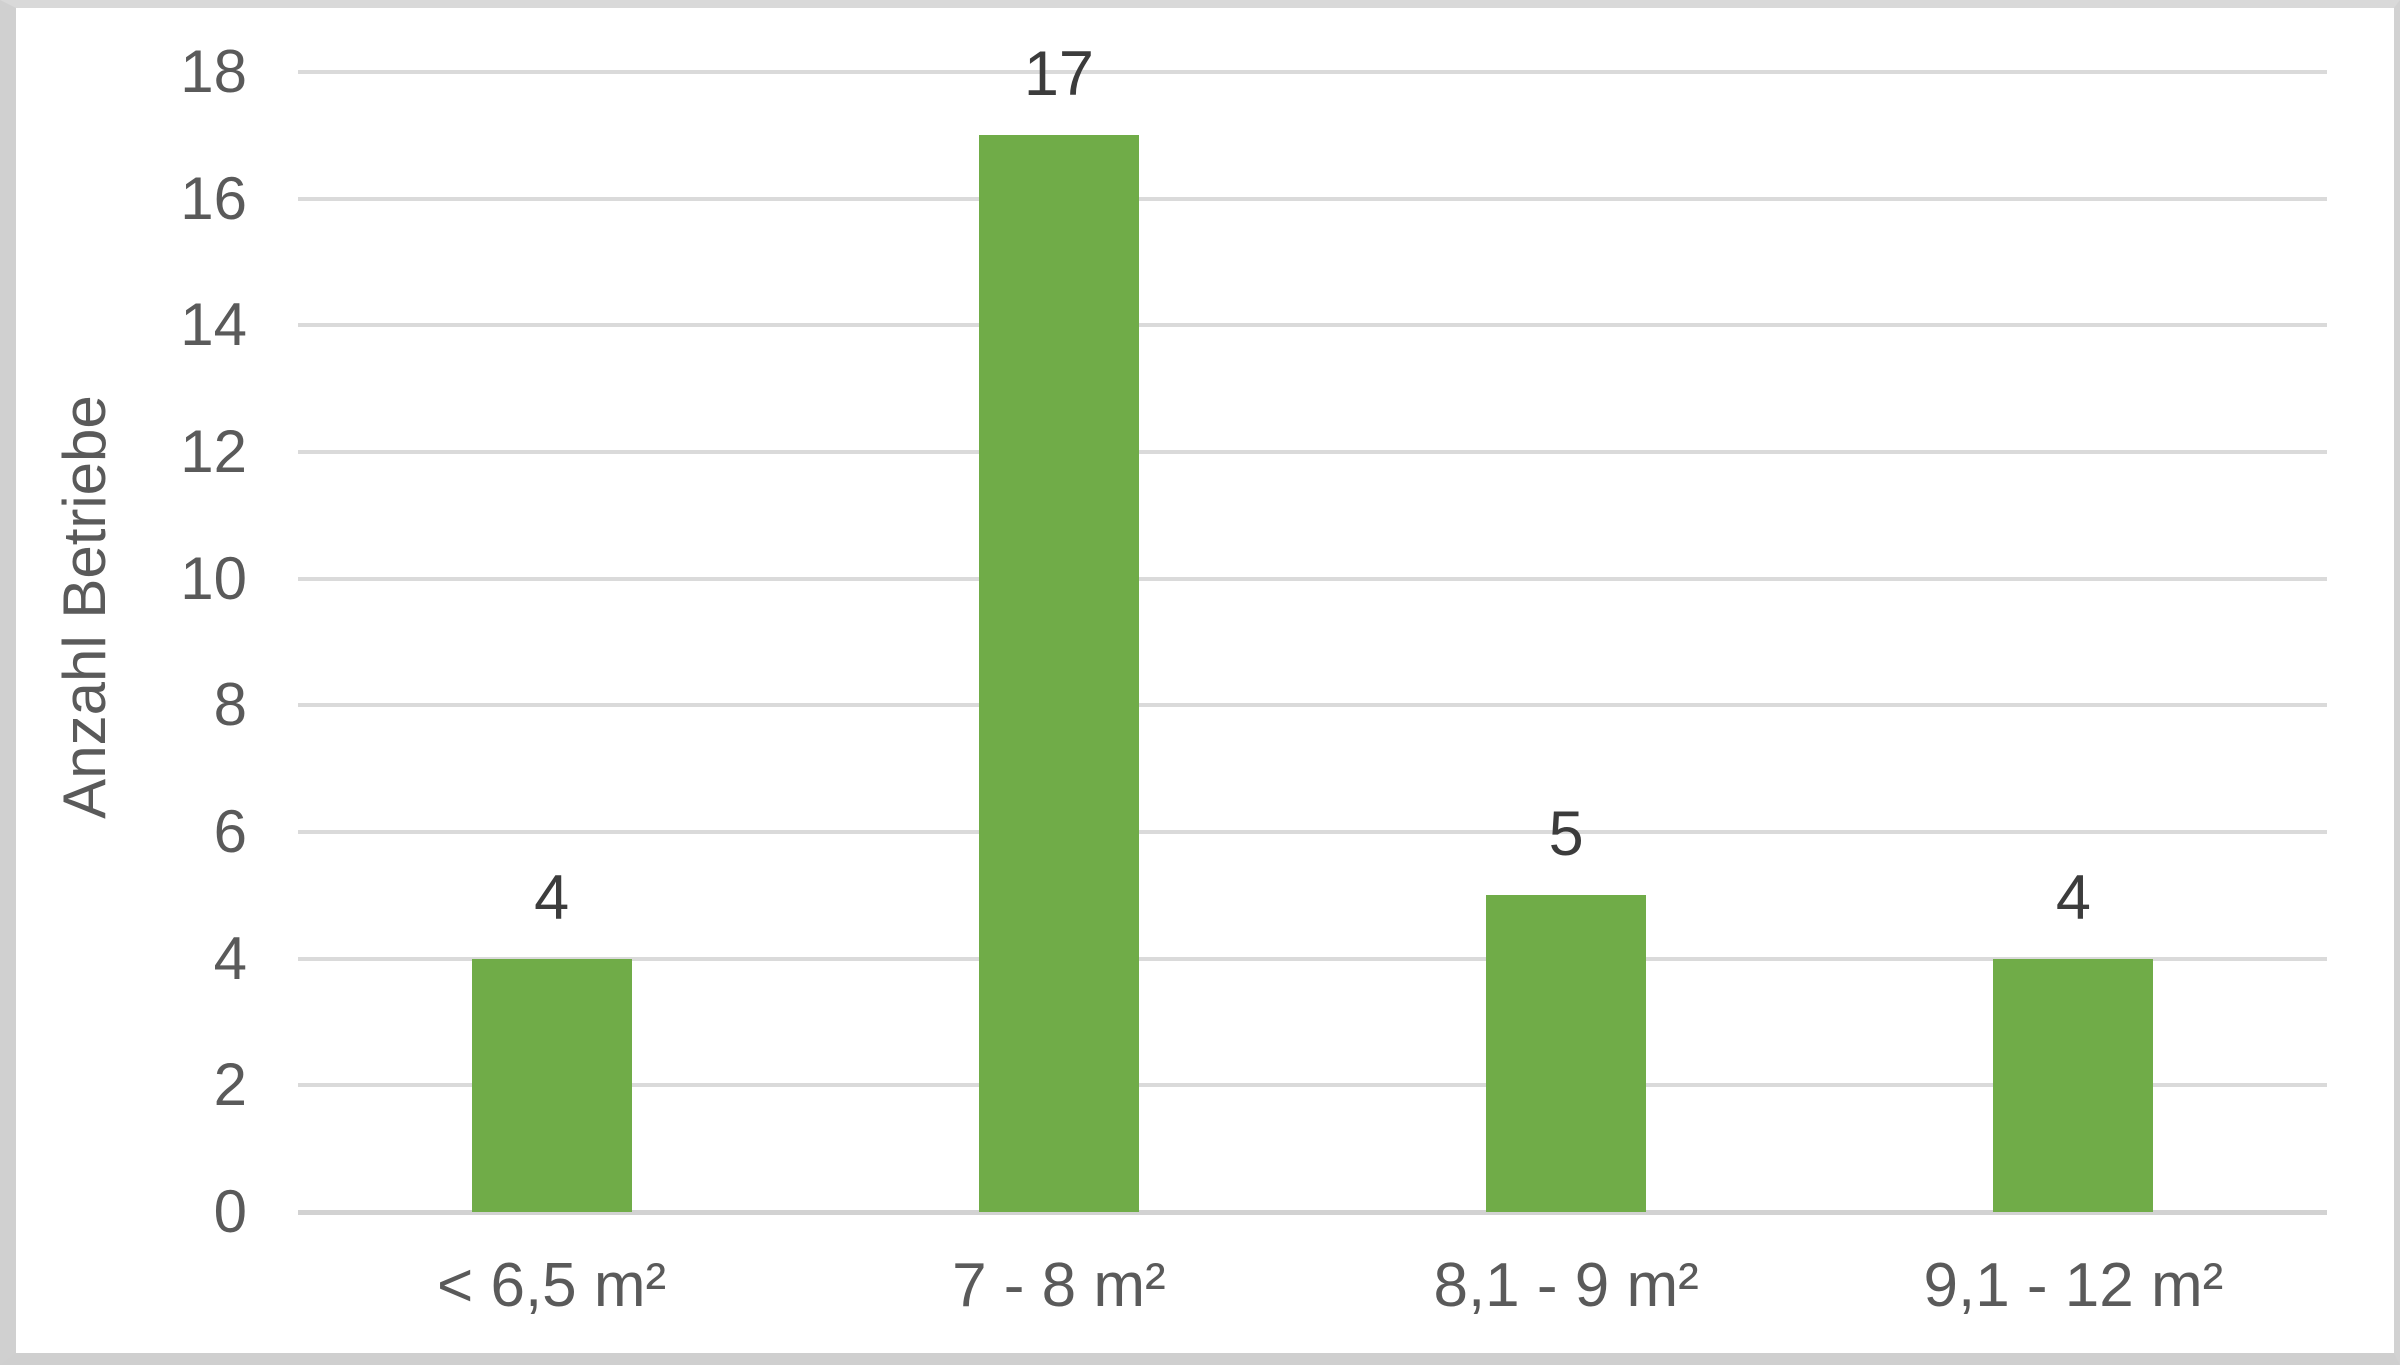 This screenshot has width=2400, height=1365. Describe the element at coordinates (230, 1211) in the screenshot. I see `y-axis-tick-label: 0` at that location.